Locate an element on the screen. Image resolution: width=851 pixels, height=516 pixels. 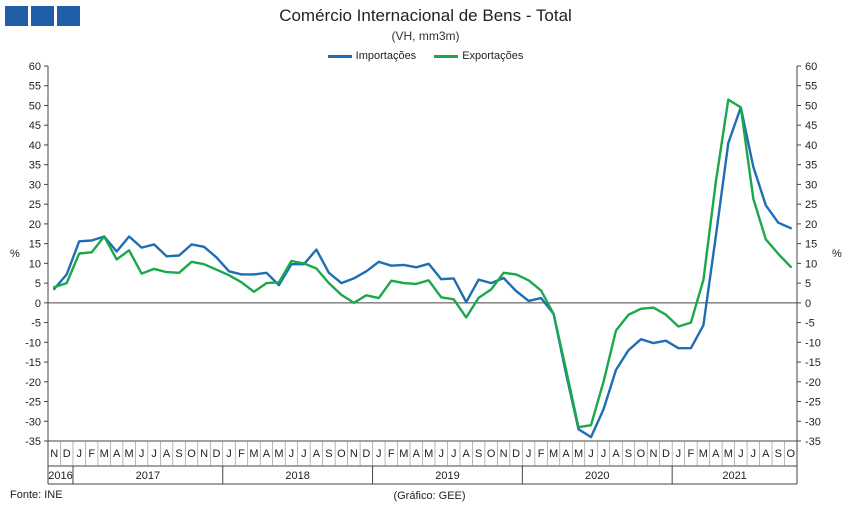
legend-label-importacoes: Importações is located at coordinates (386, 56).